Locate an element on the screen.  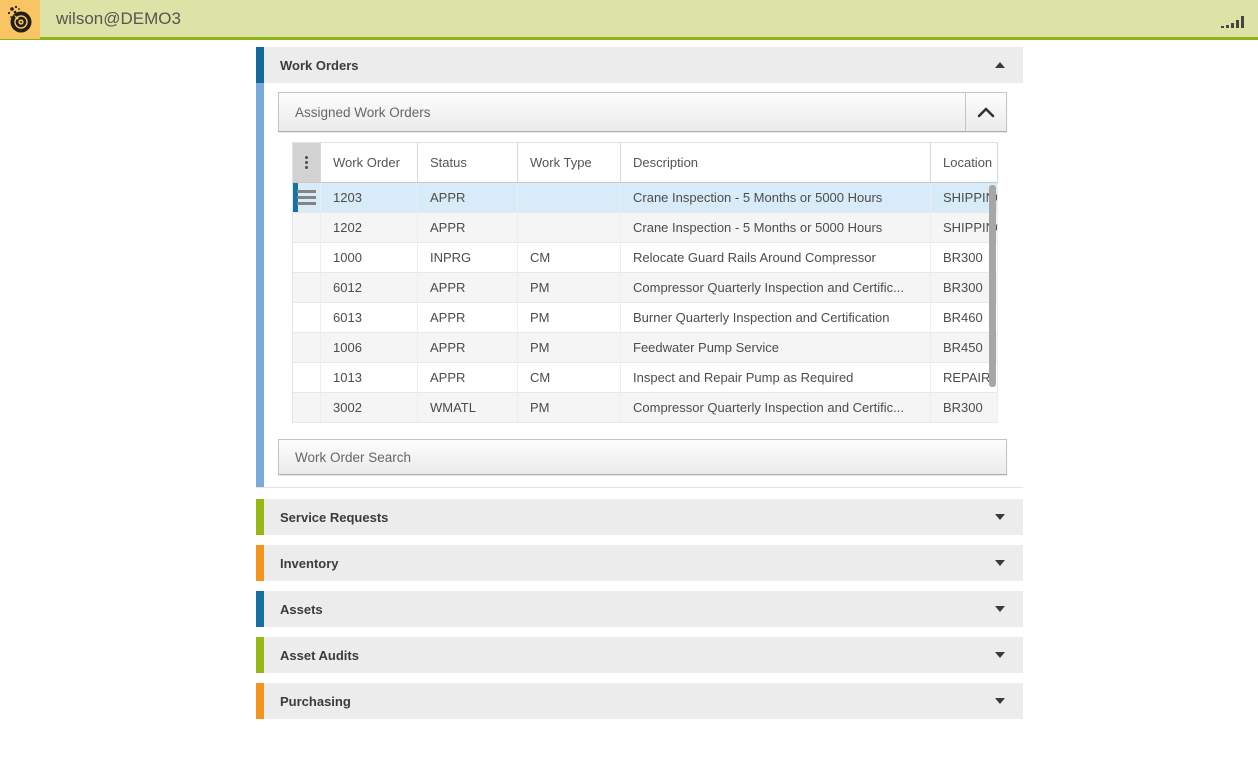
cell-description: Inspect and Repair Pump as Required is located at coordinates (775, 377).